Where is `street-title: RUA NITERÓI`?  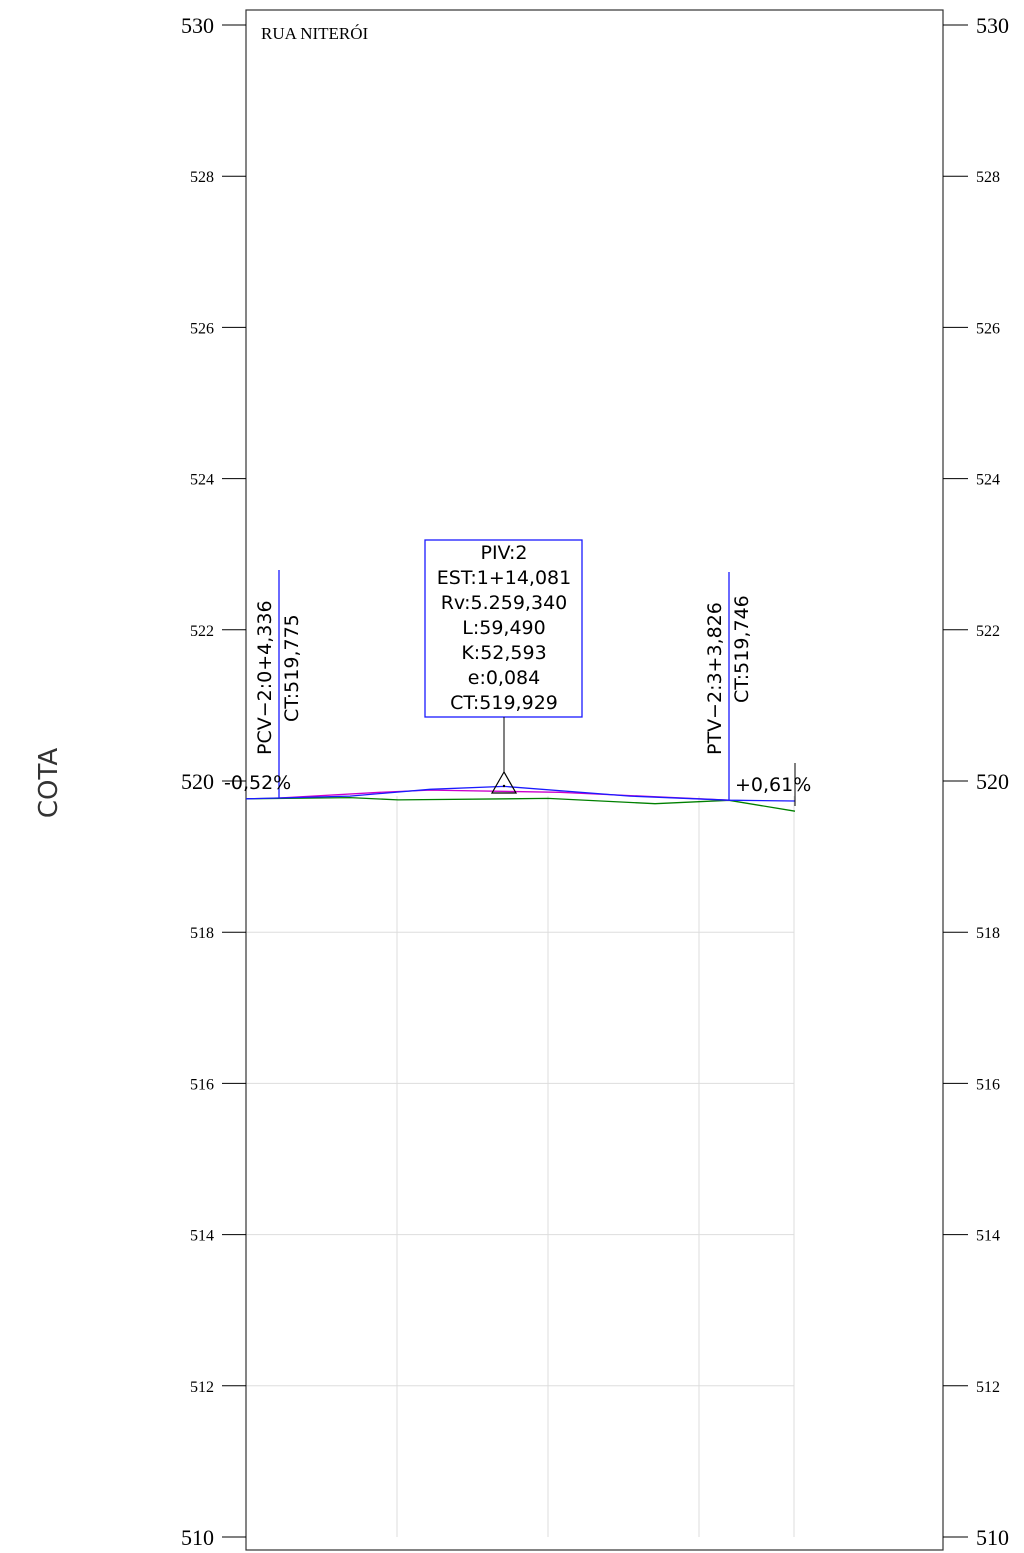
street-title: RUA NITERÓI is located at coordinates (315, 33).